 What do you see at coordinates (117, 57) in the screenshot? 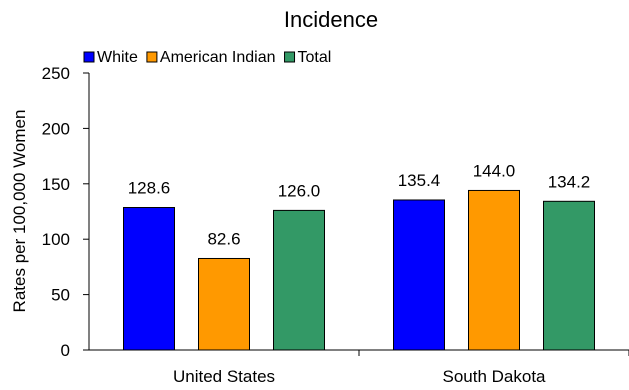
I see `legend-label-0: White` at bounding box center [117, 57].